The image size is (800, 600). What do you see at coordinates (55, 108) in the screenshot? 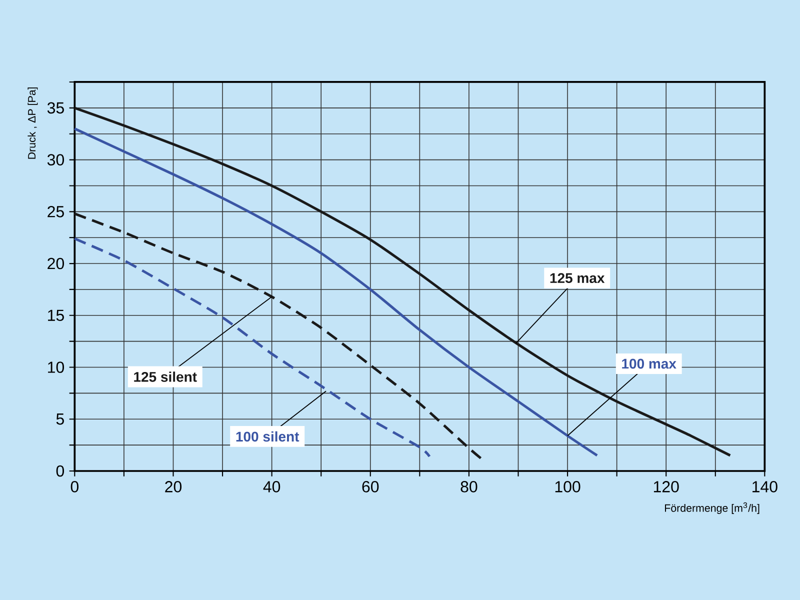
I see `y-tick-label: 35` at bounding box center [55, 108].